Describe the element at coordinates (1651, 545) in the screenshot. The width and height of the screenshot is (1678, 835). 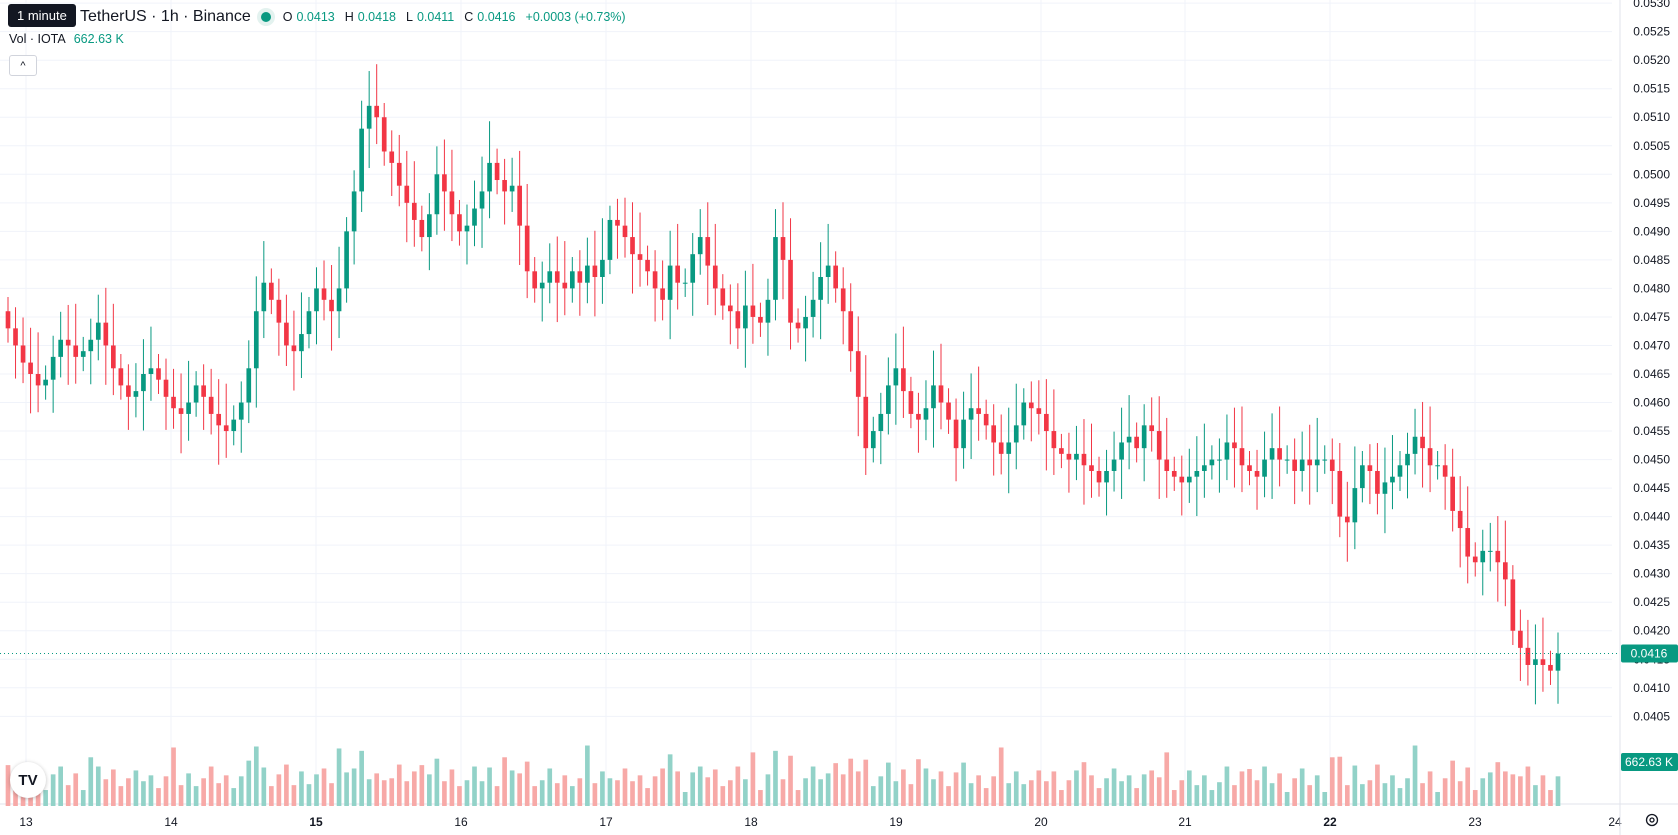
I see `price-tick-label: 0.0435` at that location.